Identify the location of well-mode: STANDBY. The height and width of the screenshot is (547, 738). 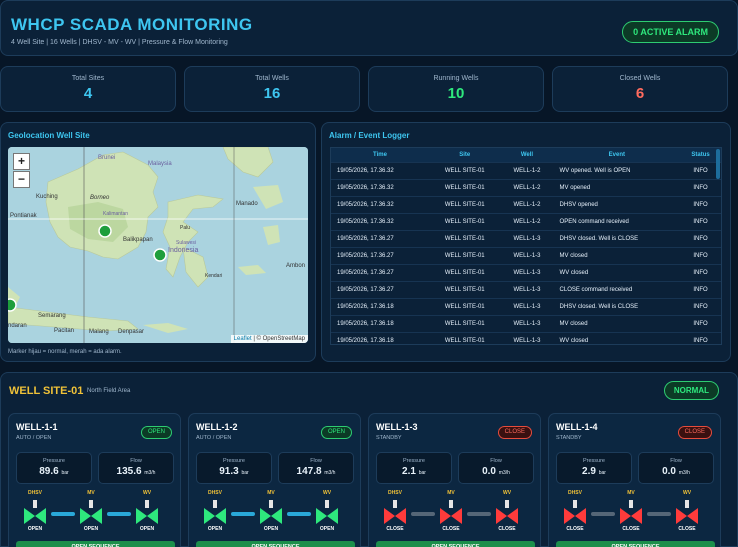
(389, 438).